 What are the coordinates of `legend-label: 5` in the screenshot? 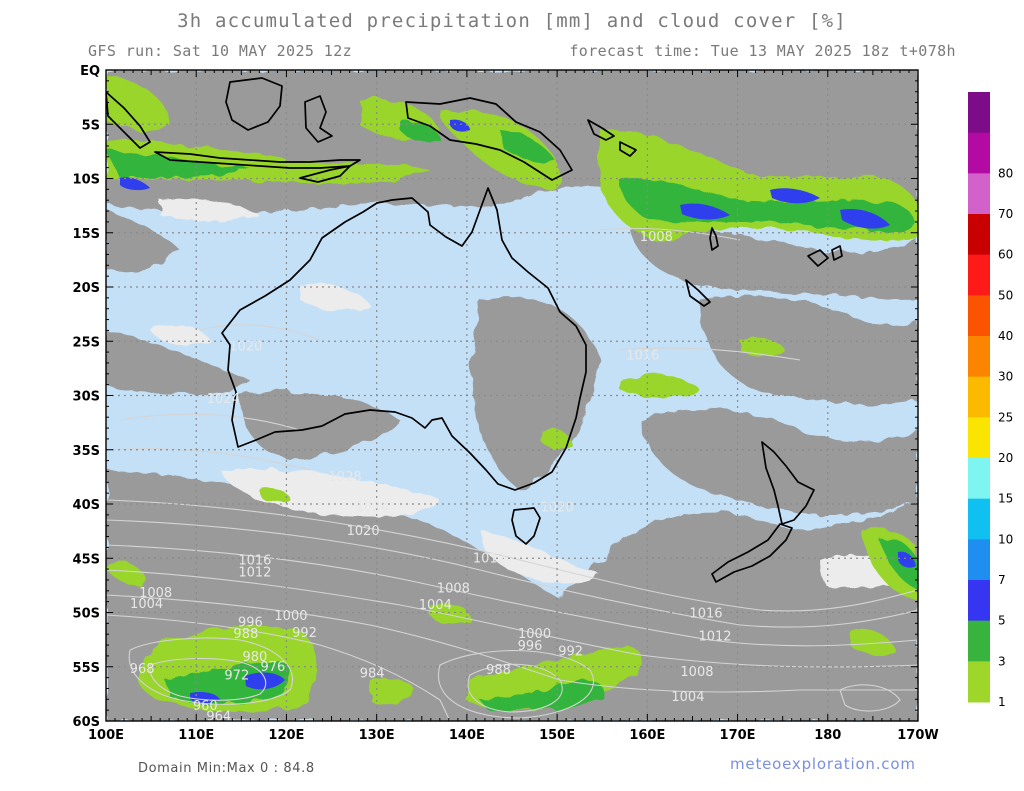 It's located at (1002, 621).